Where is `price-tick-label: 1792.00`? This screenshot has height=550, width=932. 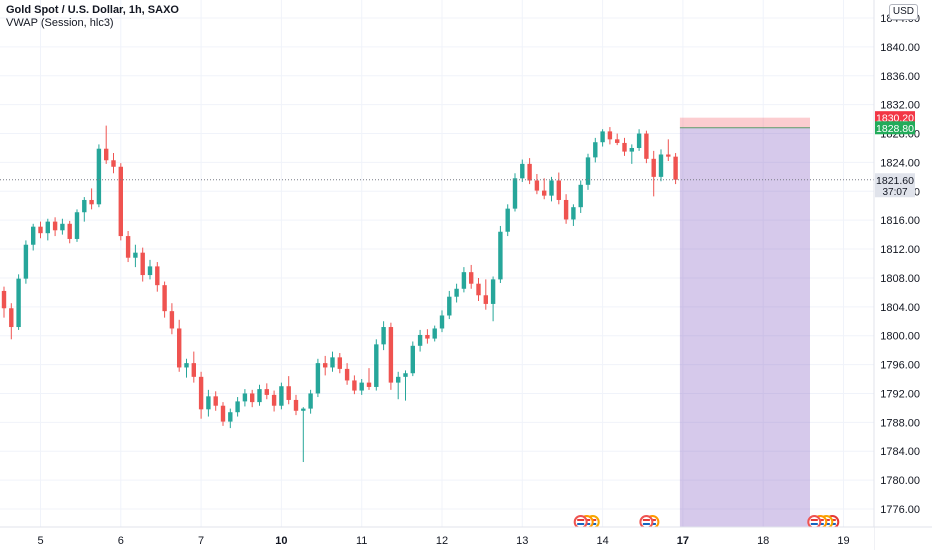 price-tick-label: 1792.00 is located at coordinates (900, 394).